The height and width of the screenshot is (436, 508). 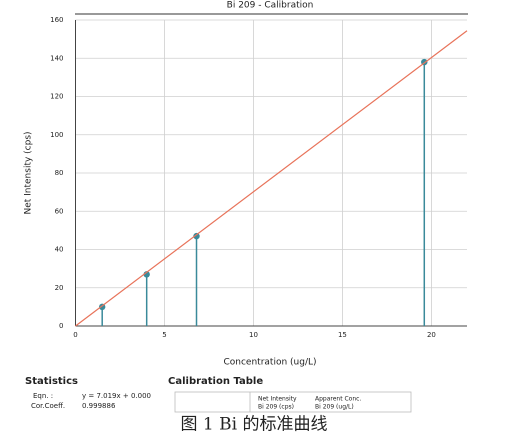 I want to click on table-header: Bi 209 (ug/L), so click(x=334, y=407).